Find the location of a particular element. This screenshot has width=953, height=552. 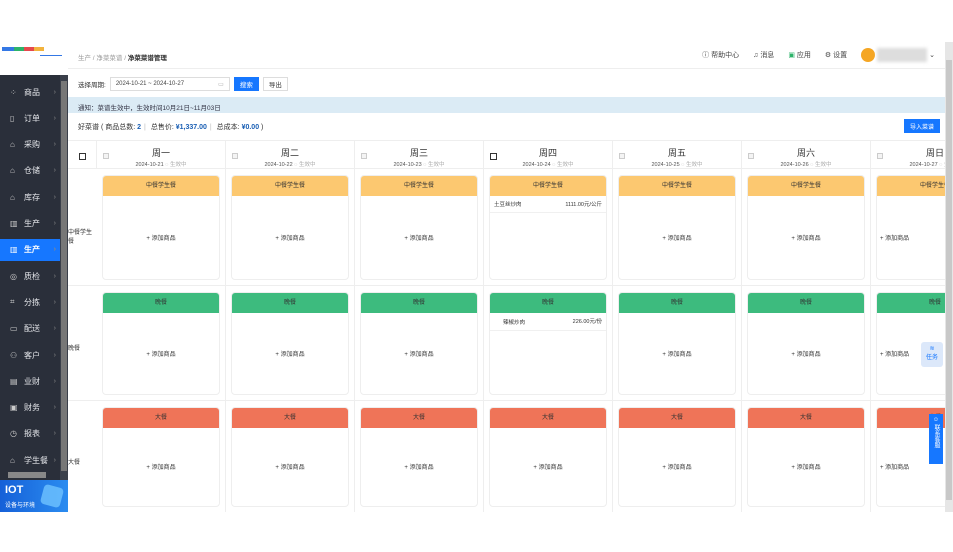

sidebar-item-14: ⌂ 学生餐 › is located at coordinates (30, 460).